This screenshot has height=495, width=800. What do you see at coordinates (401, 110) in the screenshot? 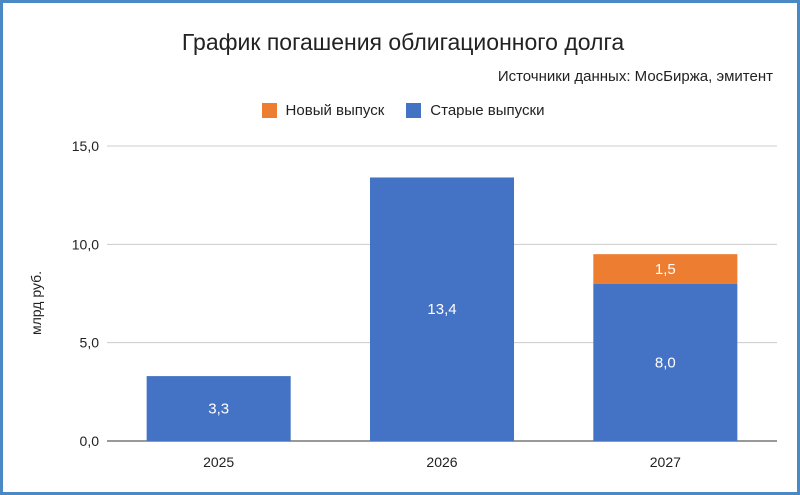
I see `chart-legend: Новый выпуск Старые выпуски` at bounding box center [401, 110].